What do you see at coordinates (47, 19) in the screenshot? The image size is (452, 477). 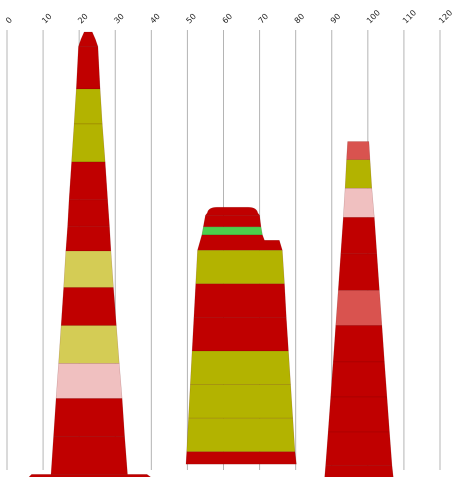 I see `x-tick-label-10: 10` at bounding box center [47, 19].